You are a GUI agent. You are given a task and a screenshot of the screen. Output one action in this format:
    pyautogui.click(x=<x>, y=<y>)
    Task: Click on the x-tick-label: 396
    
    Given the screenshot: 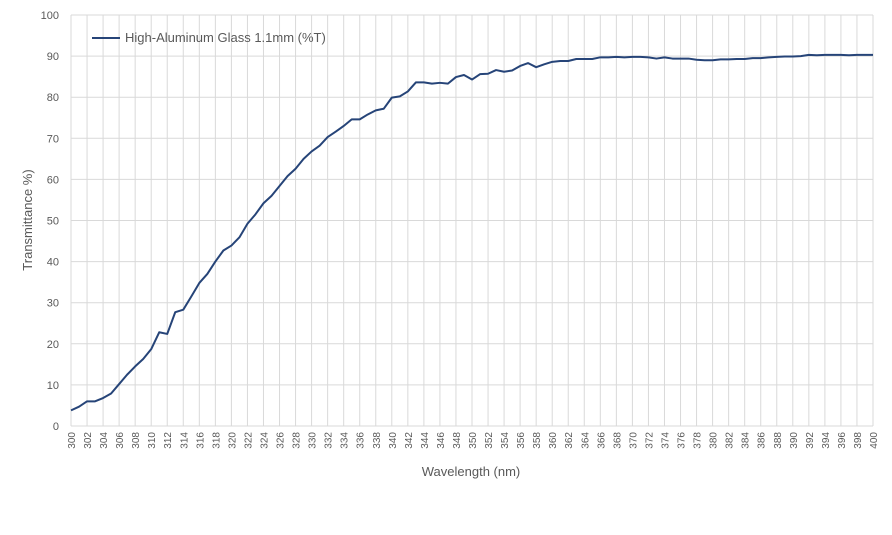 What is the action you would take?
    pyautogui.click(x=842, y=440)
    